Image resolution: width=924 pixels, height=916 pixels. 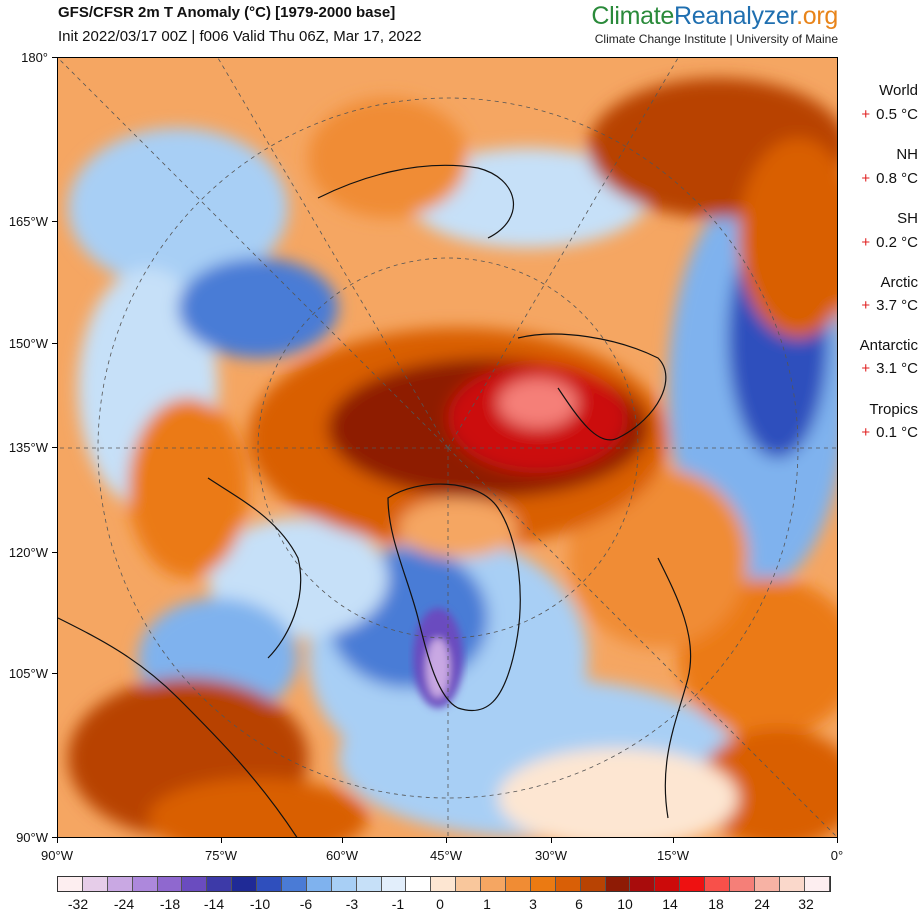 What do you see at coordinates (897, 432) in the screenshot?
I see `stat-value-text: 0.1 °C` at bounding box center [897, 432].